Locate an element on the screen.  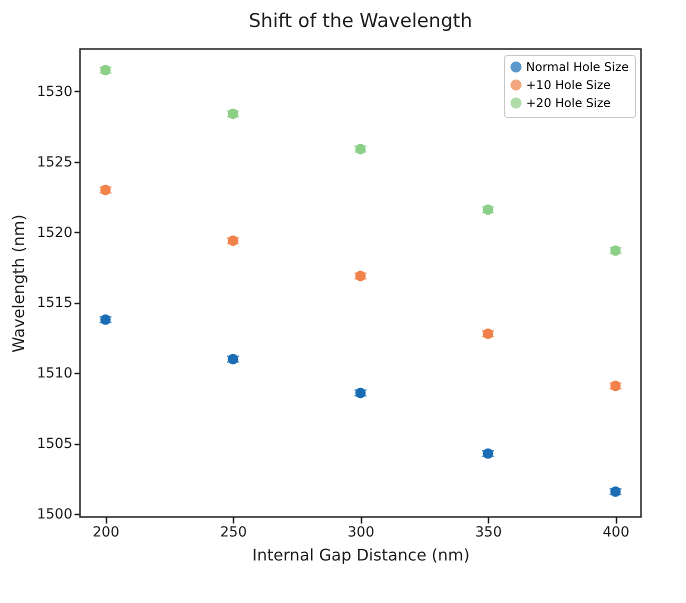
legend-label: +20 Hole Size is located at coordinates (568, 103).